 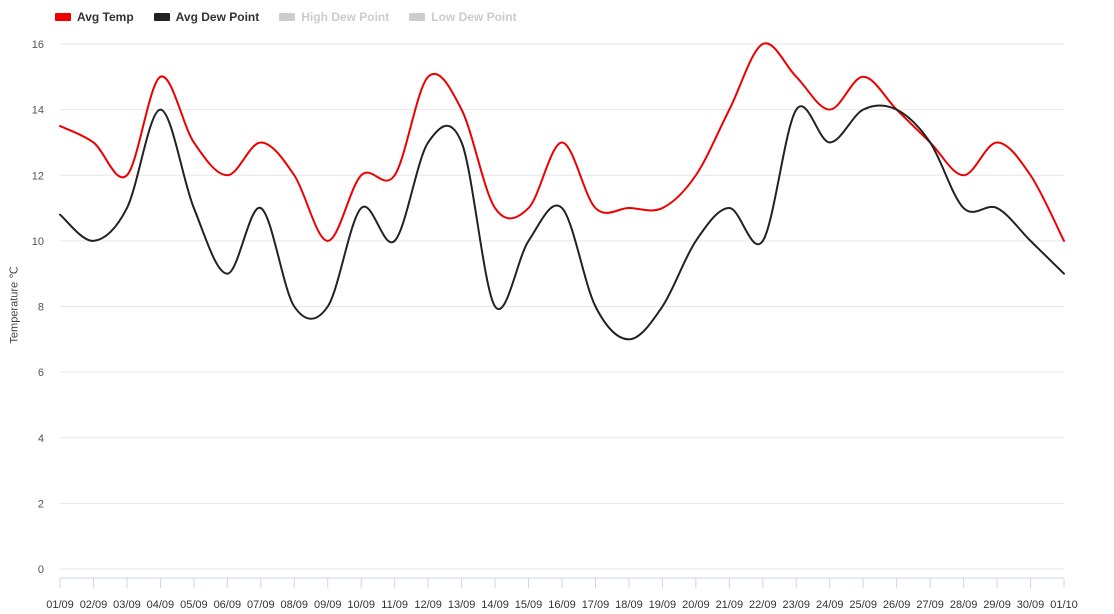 I want to click on legend-label-high-dew-point: High Dew Point, so click(x=345, y=17).